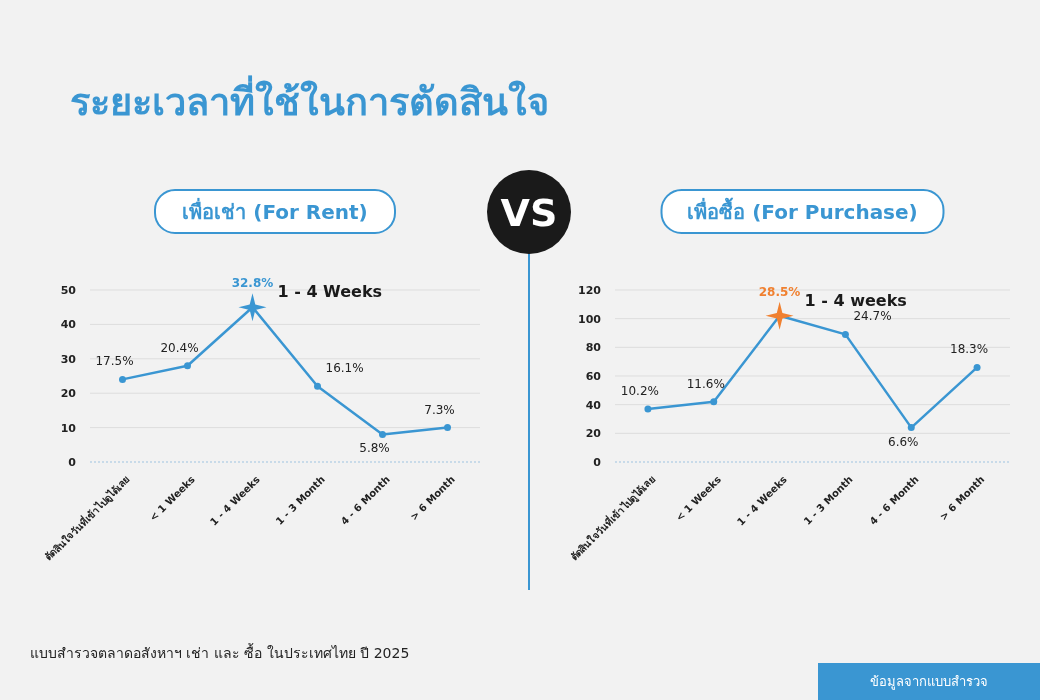  I want to click on y-tick-label: 50, so click(68, 290).